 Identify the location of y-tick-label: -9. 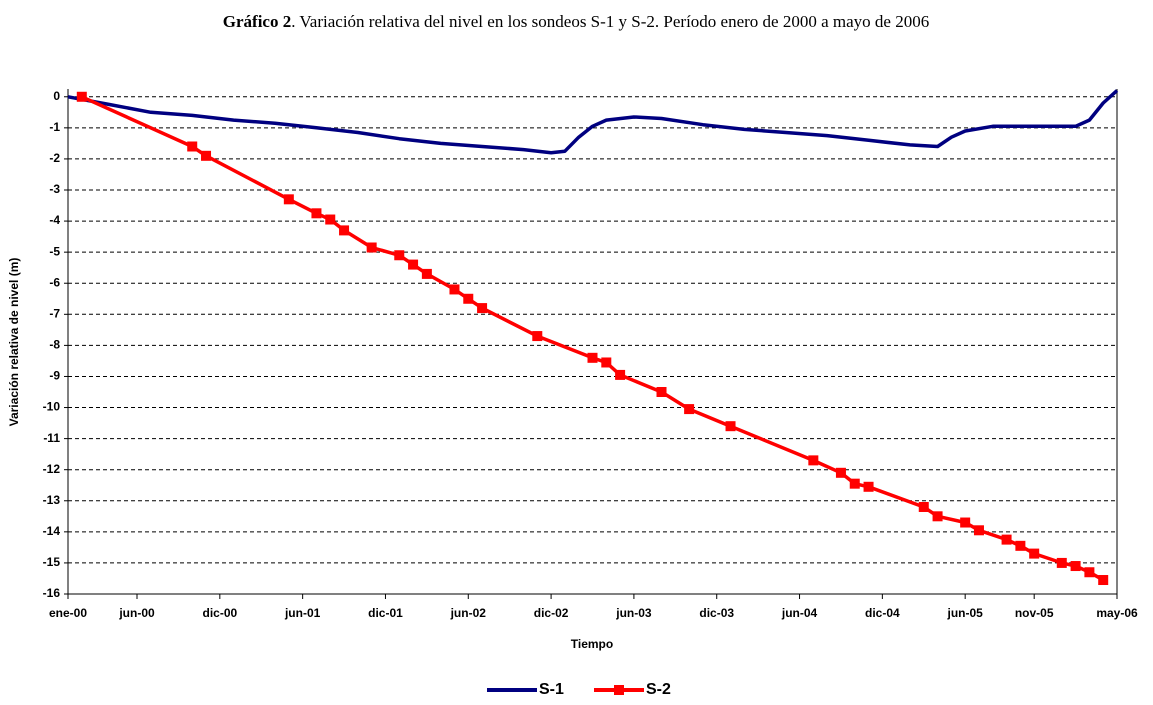
(54, 376).